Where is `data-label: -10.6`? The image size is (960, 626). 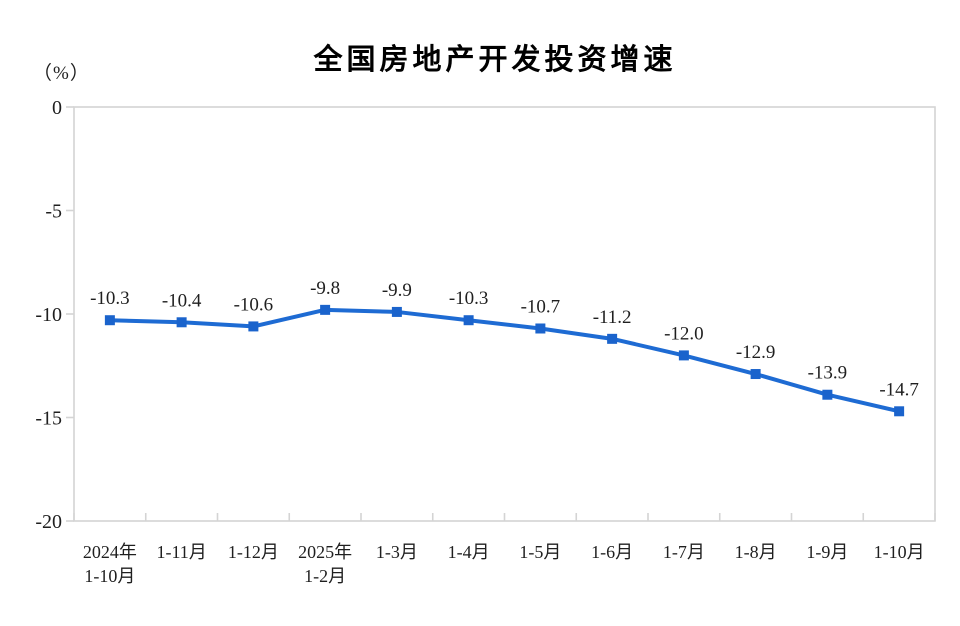 data-label: -10.6 is located at coordinates (254, 304).